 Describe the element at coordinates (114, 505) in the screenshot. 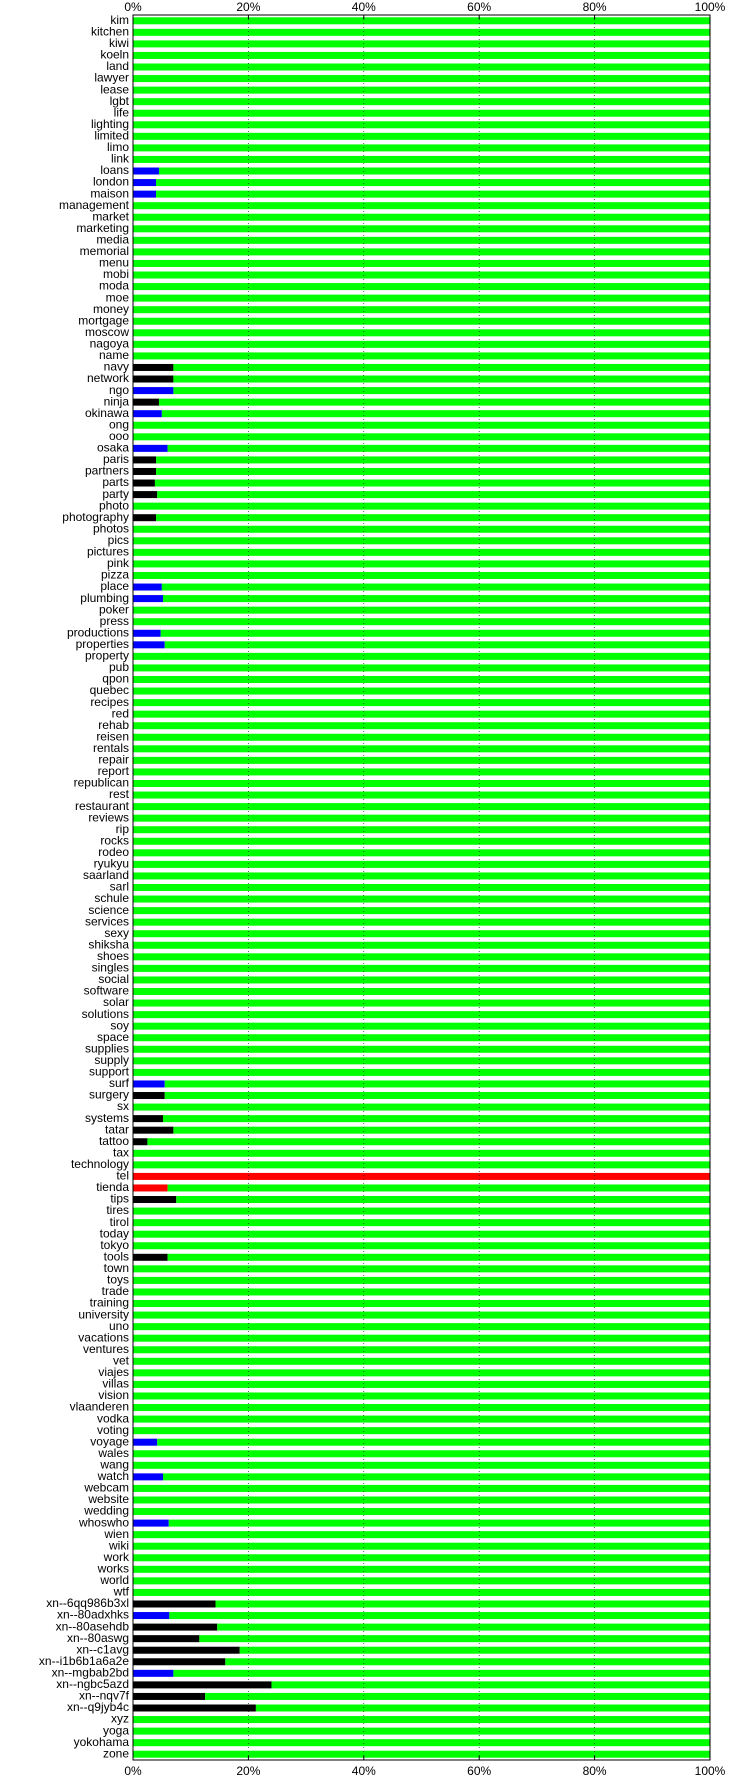

I see `y-tick-label: photo` at that location.